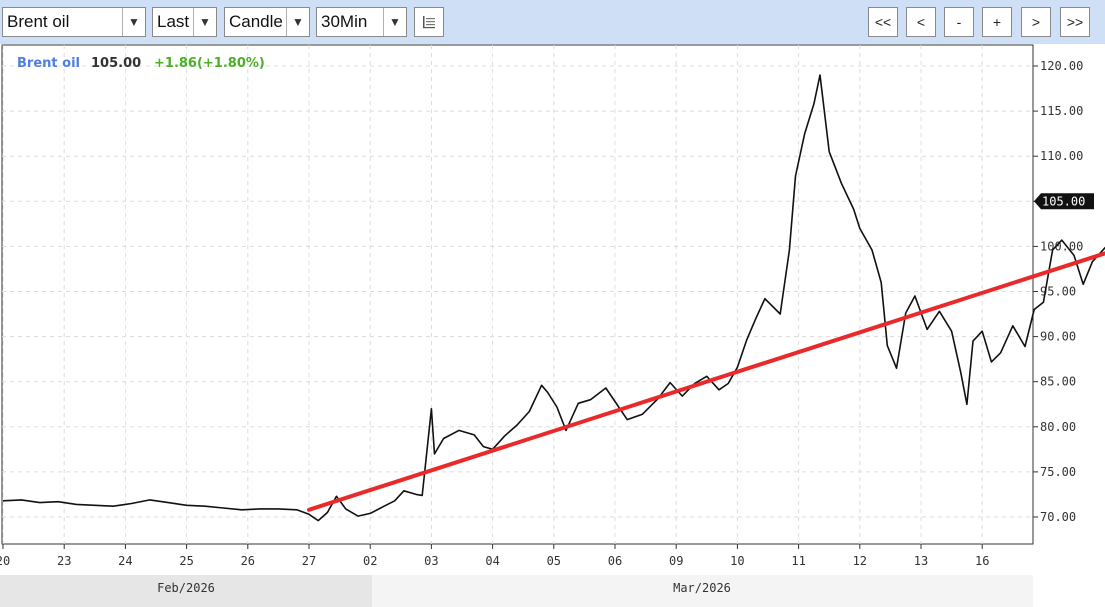  I want to click on y-tick-label: 120.00, so click(1061, 66).